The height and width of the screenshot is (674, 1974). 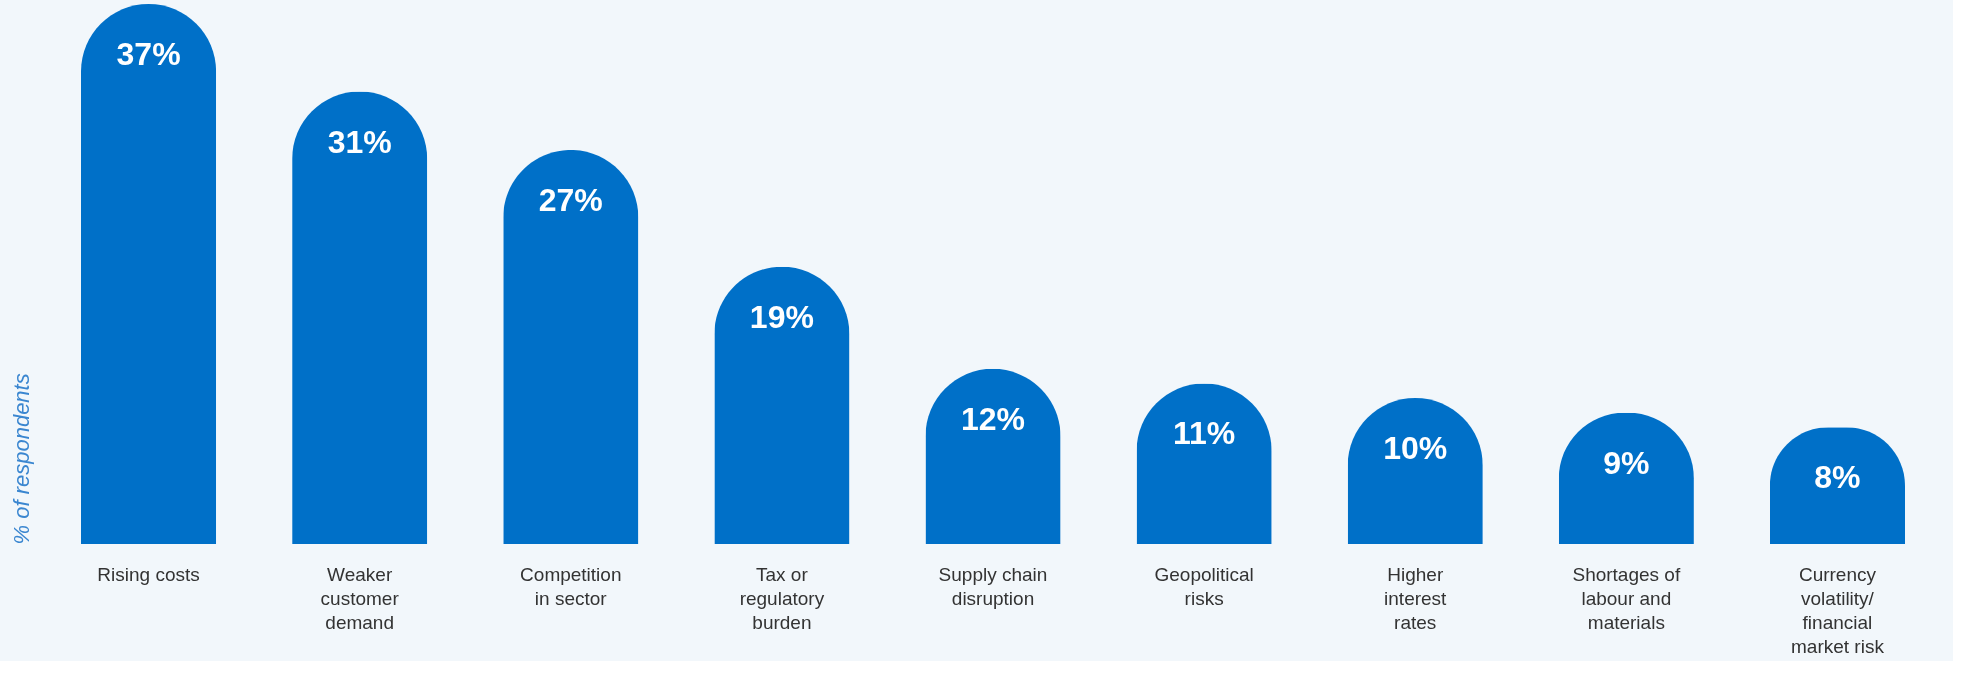 I want to click on data-label: 37%, so click(x=148, y=54).